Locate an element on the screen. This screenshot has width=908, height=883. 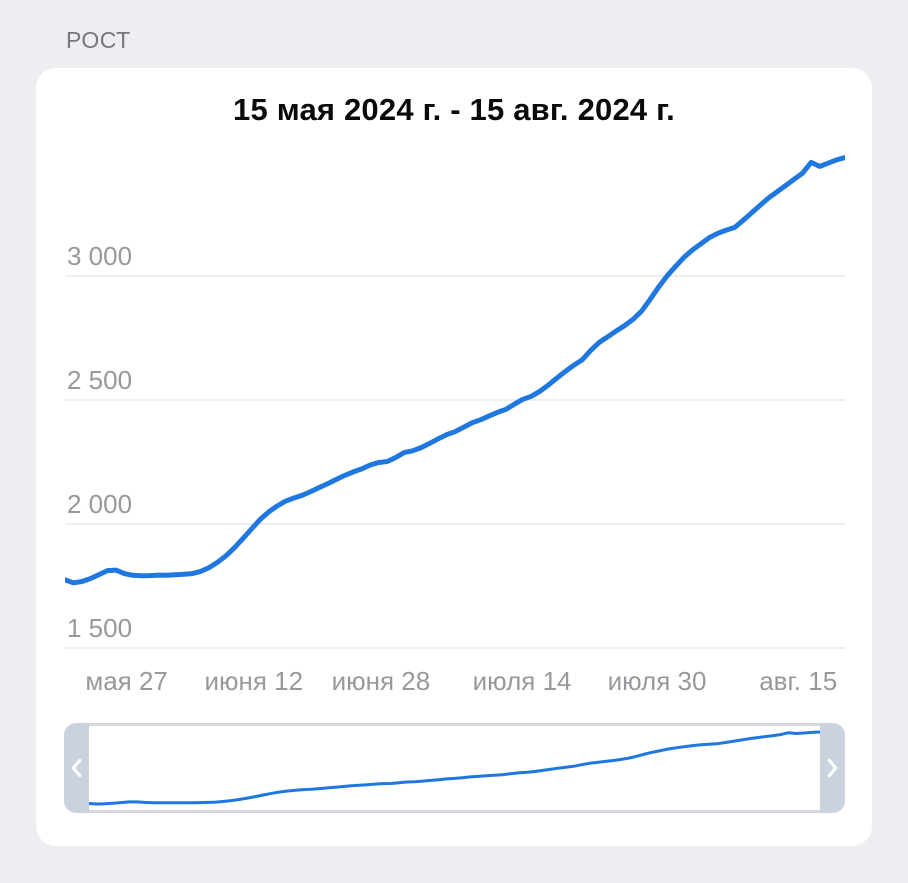
section-title: РОСТ is located at coordinates (98, 40).